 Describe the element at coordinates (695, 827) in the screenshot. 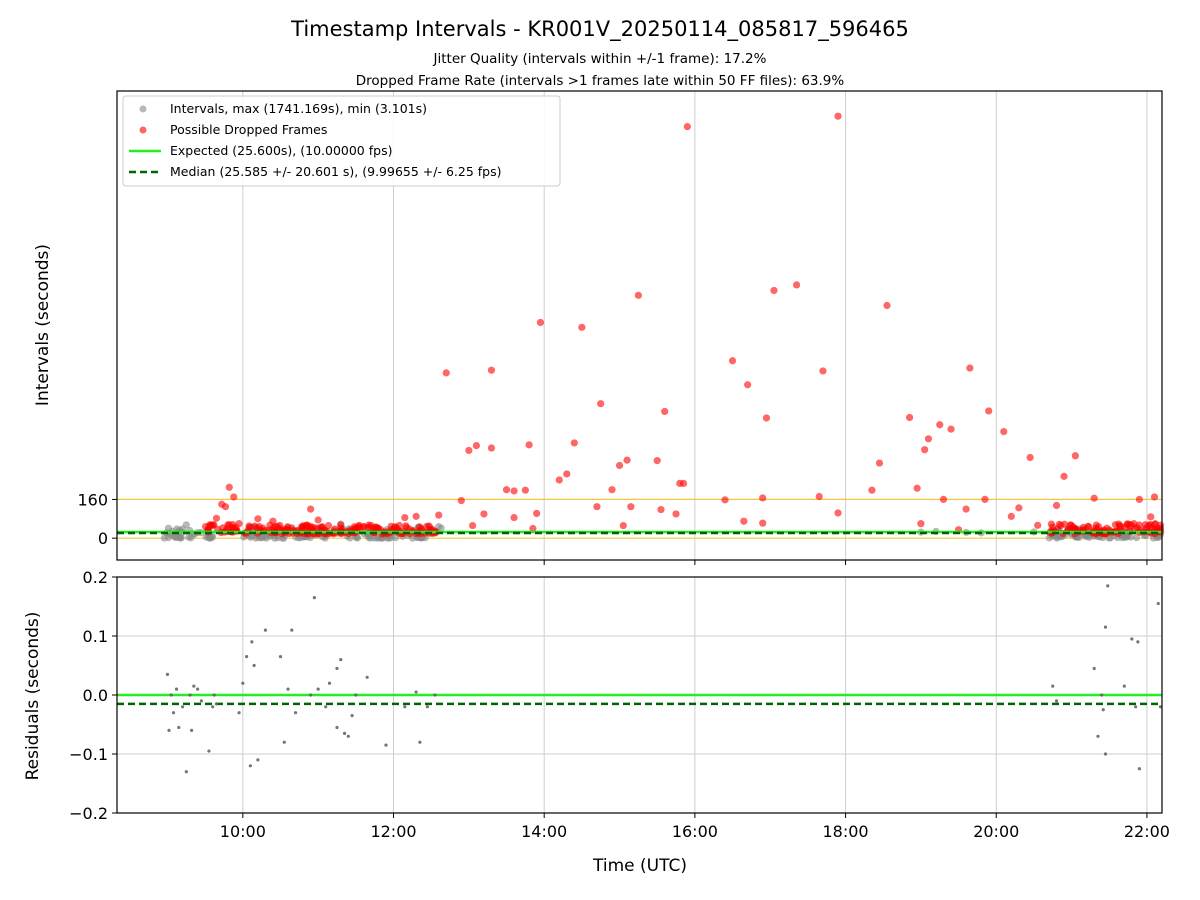

I see `residuals-x-ticks: 10:00 12:00 14:00 16:00 18:00 20:00 22:00` at that location.